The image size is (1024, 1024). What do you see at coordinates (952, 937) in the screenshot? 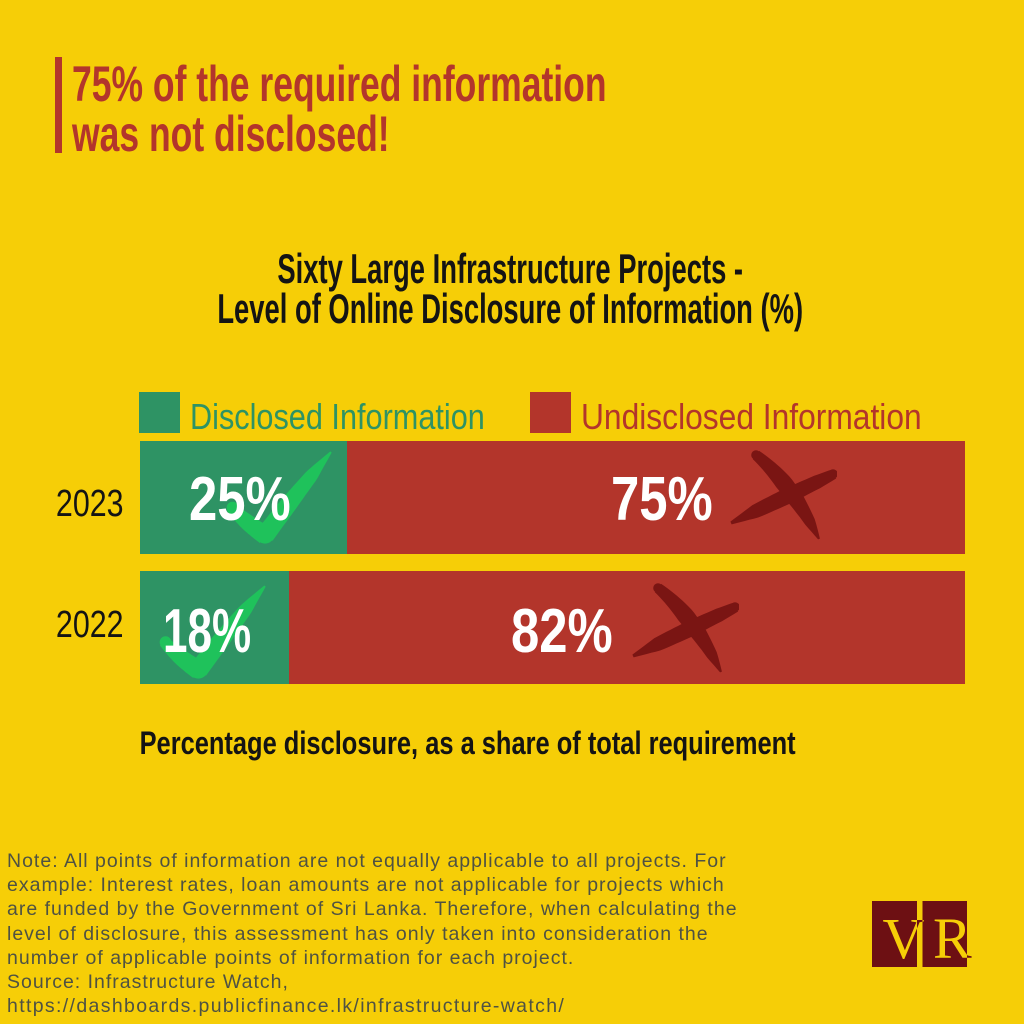
I see `svg-text: R` at bounding box center [952, 937].